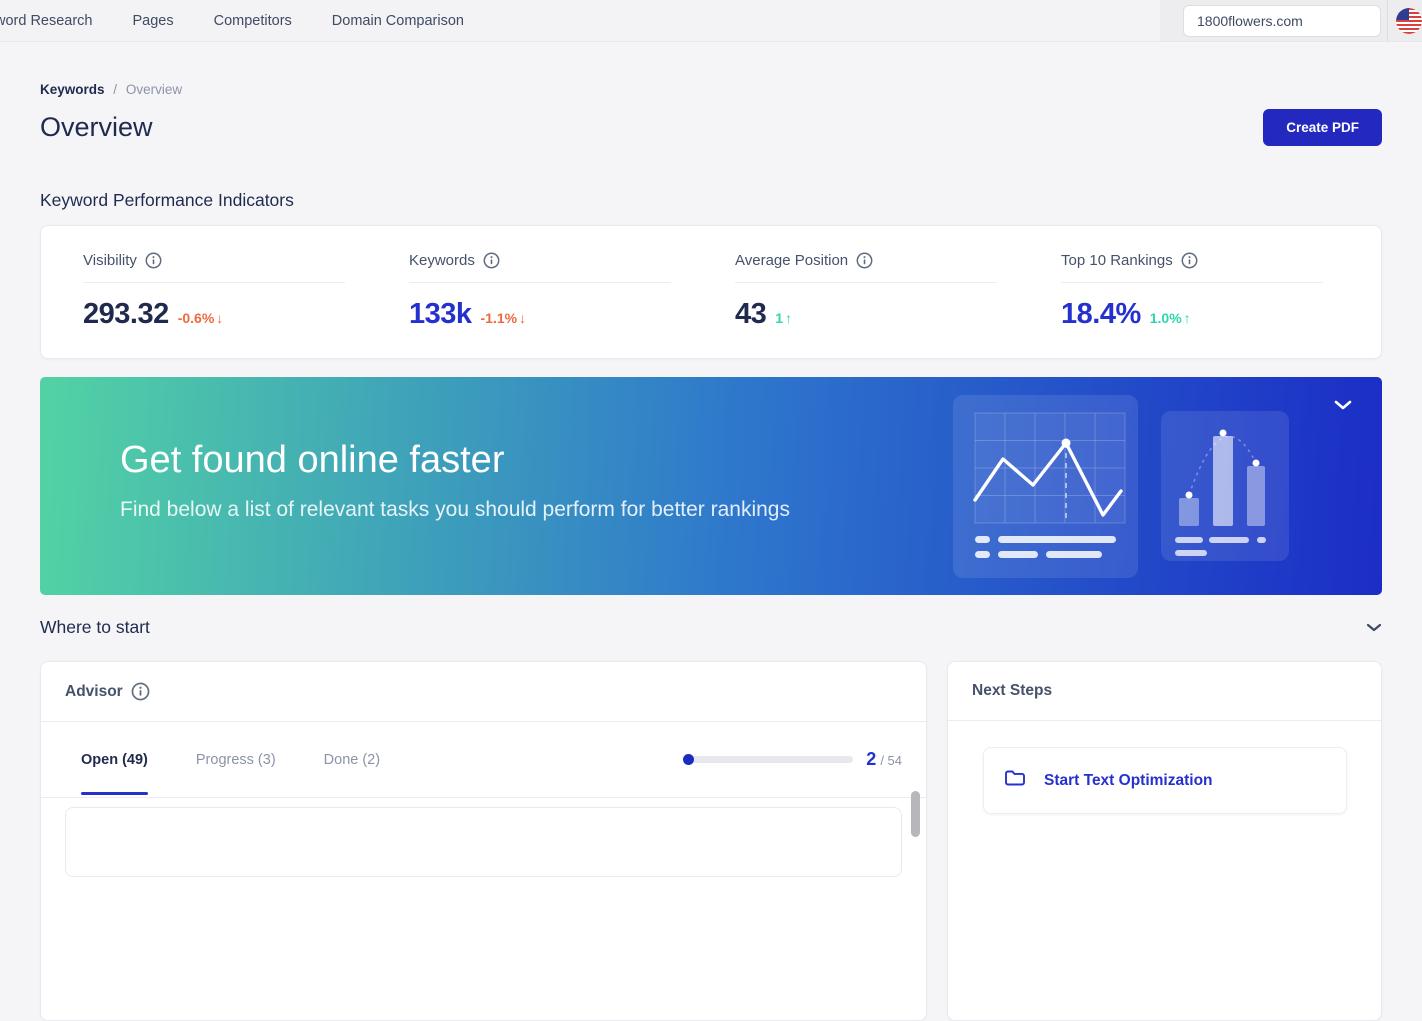  Describe the element at coordinates (1164, 691) in the screenshot. I see `next-steps-header: Next Steps` at that location.